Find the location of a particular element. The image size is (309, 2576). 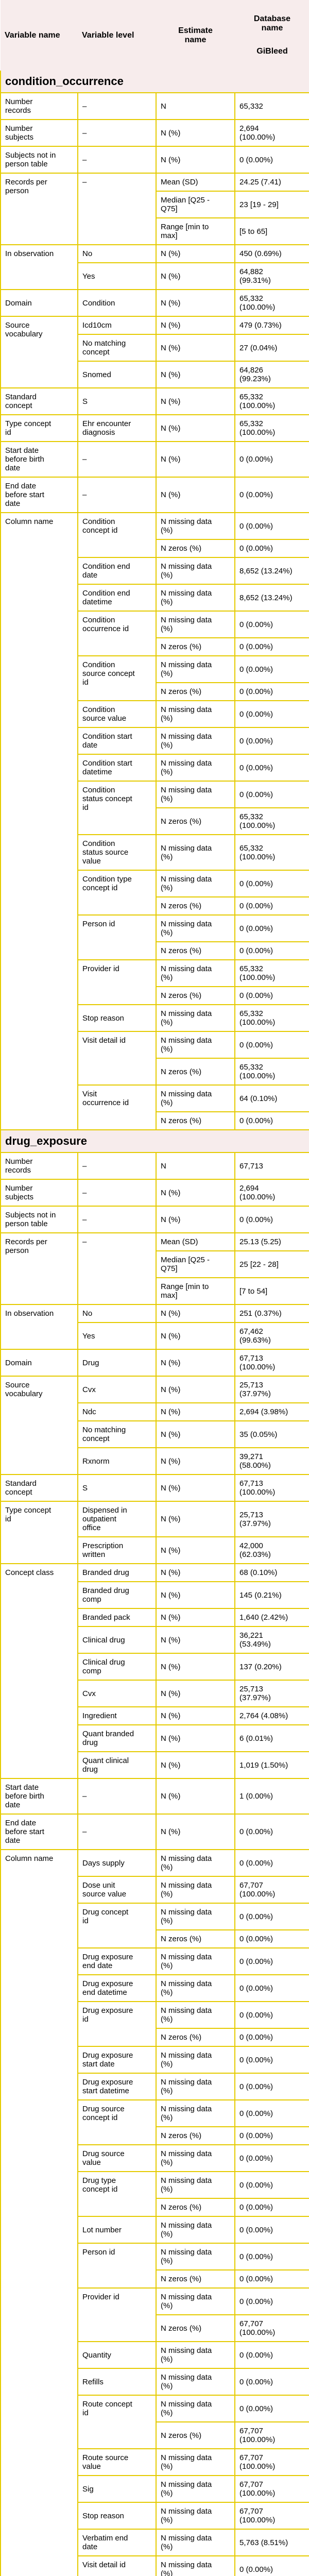

table-row: Median [Q25 - Q75] 23 [19 - 29] is located at coordinates (155, 204).